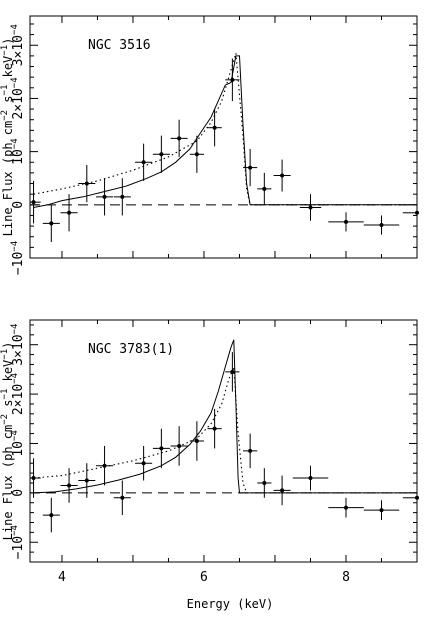 This screenshot has width=437, height=624. What do you see at coordinates (62, 577) in the screenshot?
I see `x-tick-label: 4` at bounding box center [62, 577].